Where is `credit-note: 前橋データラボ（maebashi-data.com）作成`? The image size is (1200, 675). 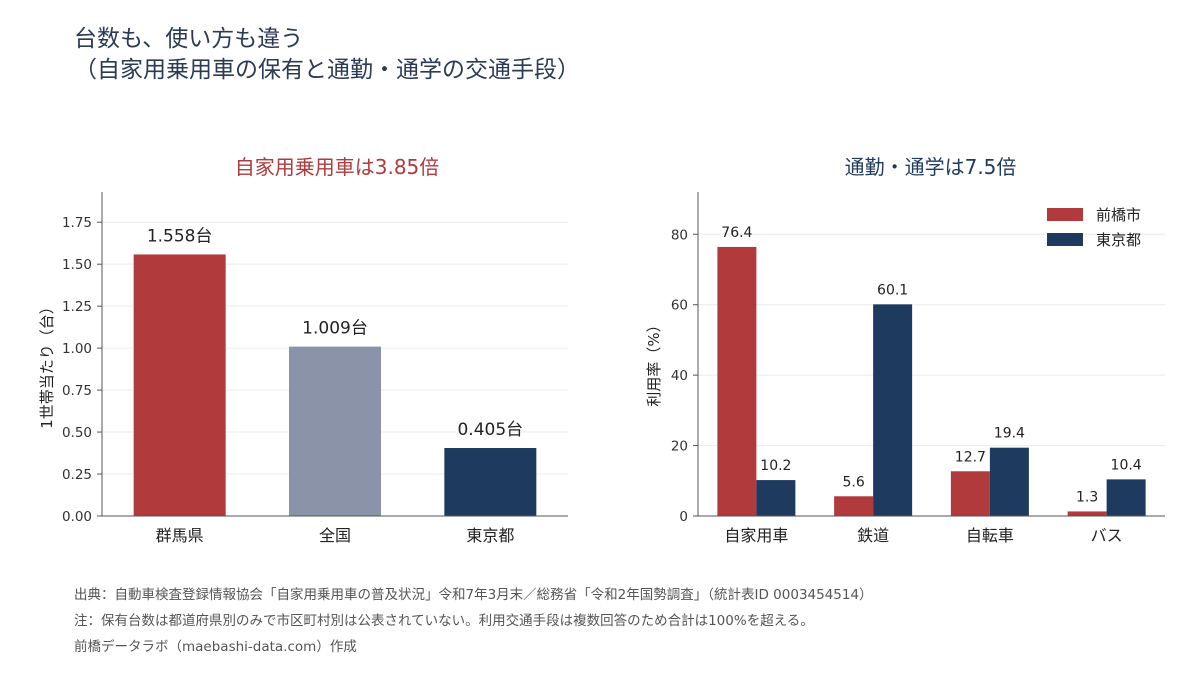 credit-note: 前橋データラボ（maebashi-data.com）作成 is located at coordinates (215, 647).